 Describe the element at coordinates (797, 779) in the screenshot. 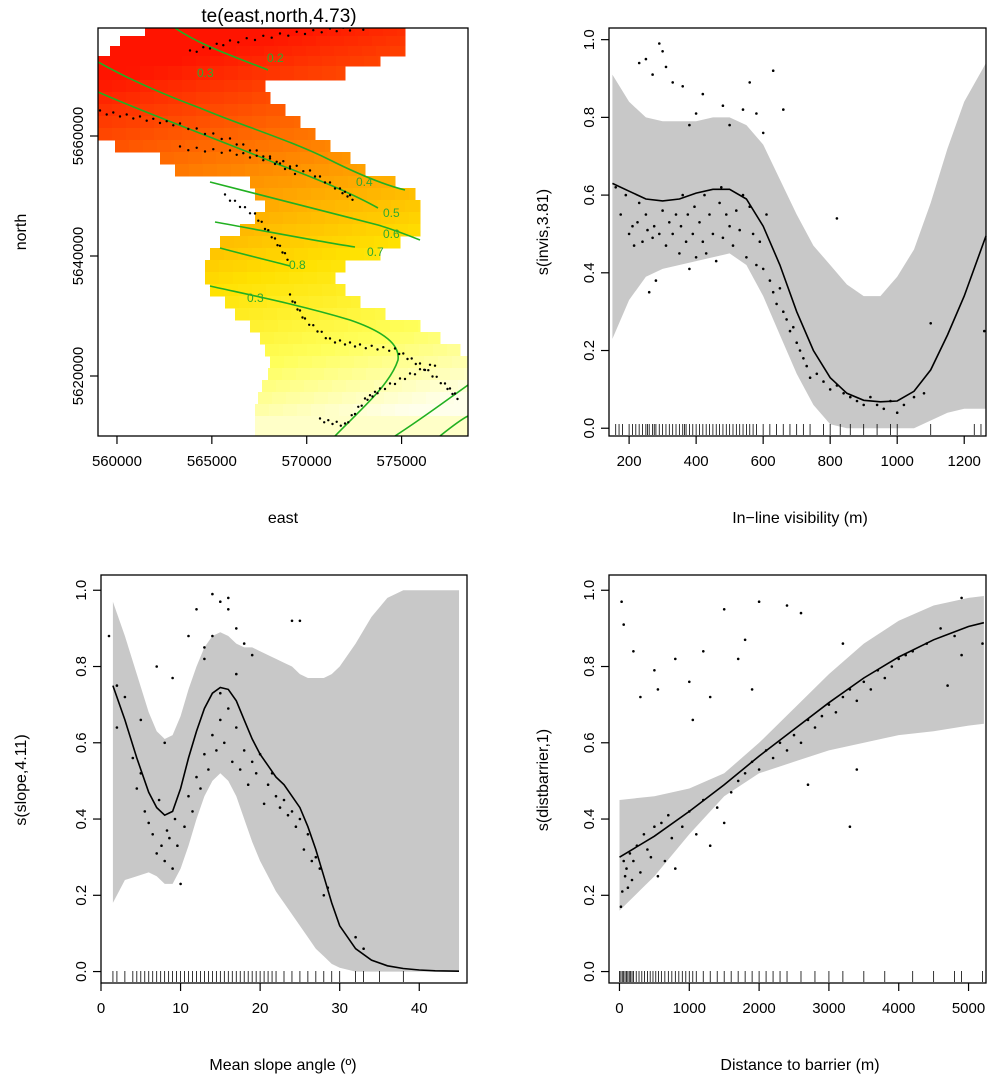

I see `panel-3-frame` at that location.